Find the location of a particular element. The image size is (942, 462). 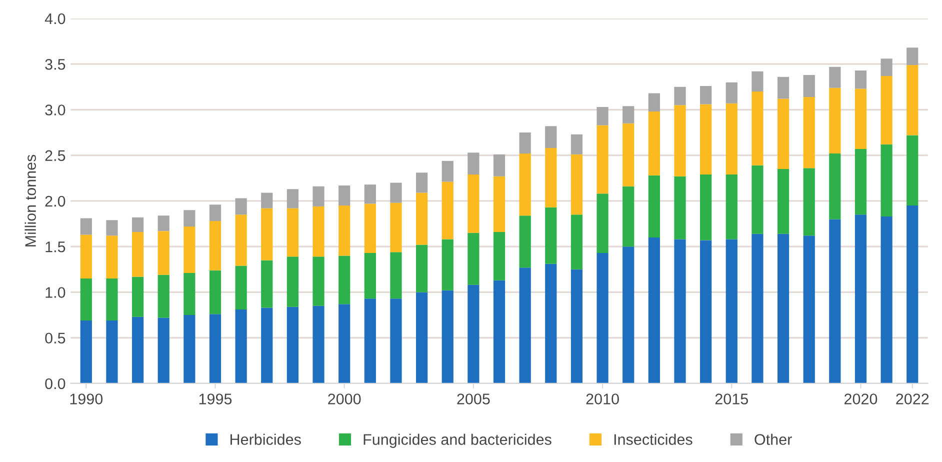

legend-label: Other is located at coordinates (773, 439).